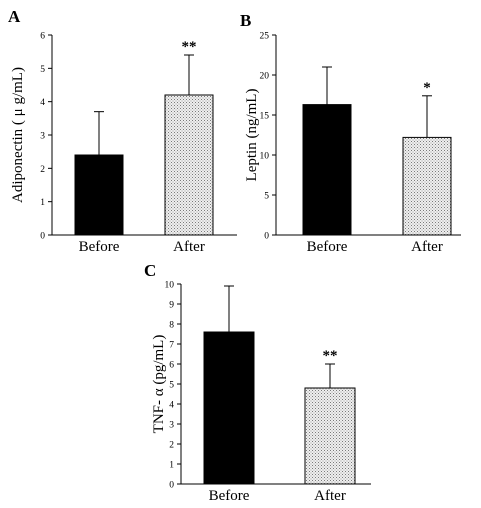  Describe the element at coordinates (171, 326) in the screenshot. I see `y-tick-label: 8` at that location.